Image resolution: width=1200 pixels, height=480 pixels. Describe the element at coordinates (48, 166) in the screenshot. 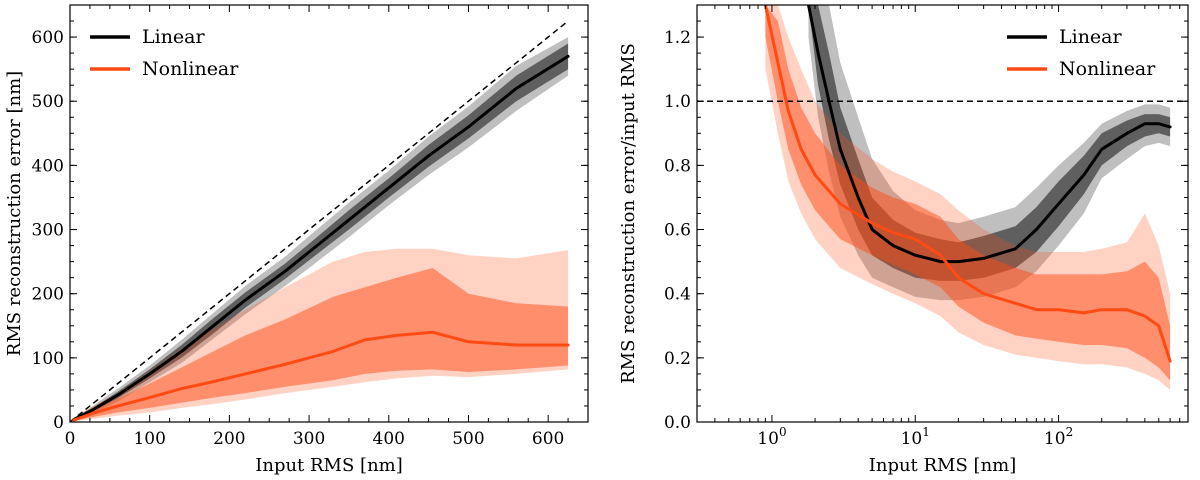

I see `y-tick-label: 400` at that location.